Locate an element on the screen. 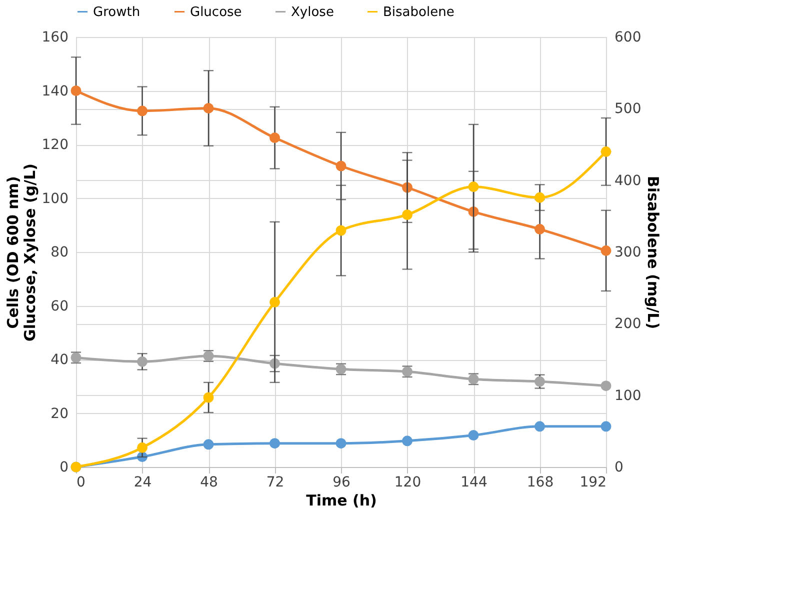  y-tick-label: 120 is located at coordinates (55, 145).